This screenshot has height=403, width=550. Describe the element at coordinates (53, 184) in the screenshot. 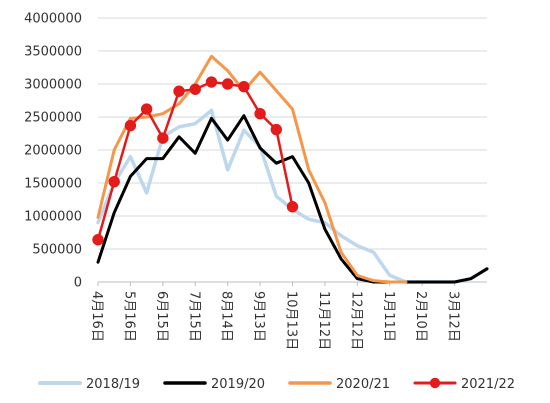

I see `y-tick-label: 1500000` at that location.